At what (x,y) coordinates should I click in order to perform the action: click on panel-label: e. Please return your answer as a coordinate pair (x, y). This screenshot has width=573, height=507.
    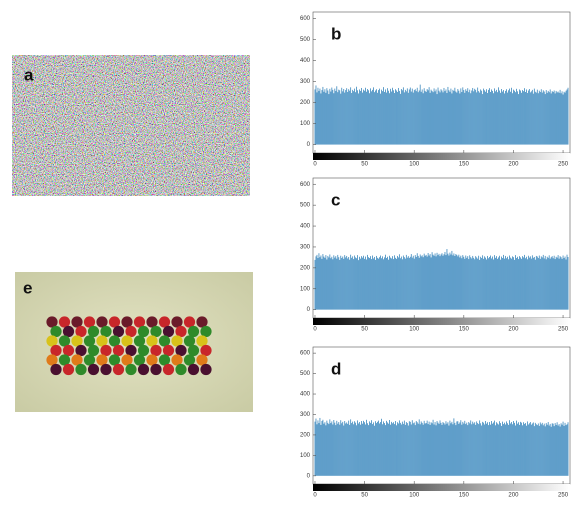
    Looking at the image, I should click on (27, 287).